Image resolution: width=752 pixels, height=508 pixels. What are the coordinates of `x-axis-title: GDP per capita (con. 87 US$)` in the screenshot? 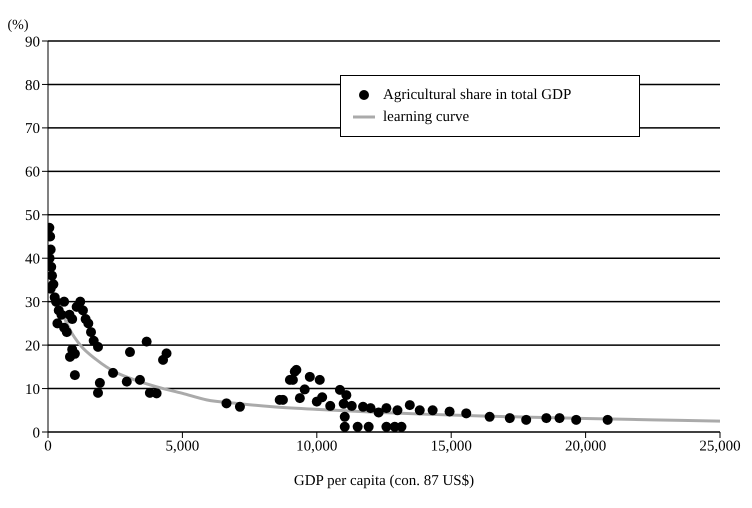 It's located at (384, 481).